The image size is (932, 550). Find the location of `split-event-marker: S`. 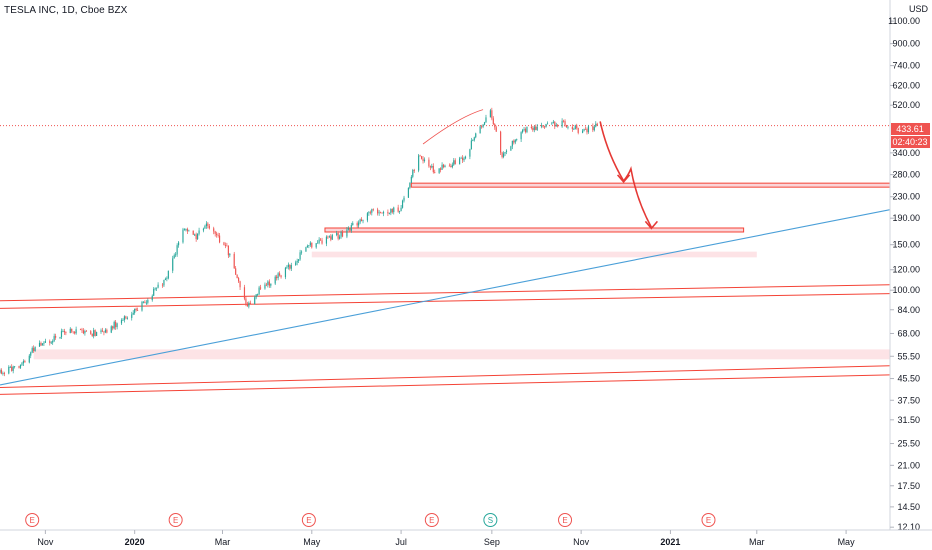

split-event-marker: S is located at coordinates (490, 520).